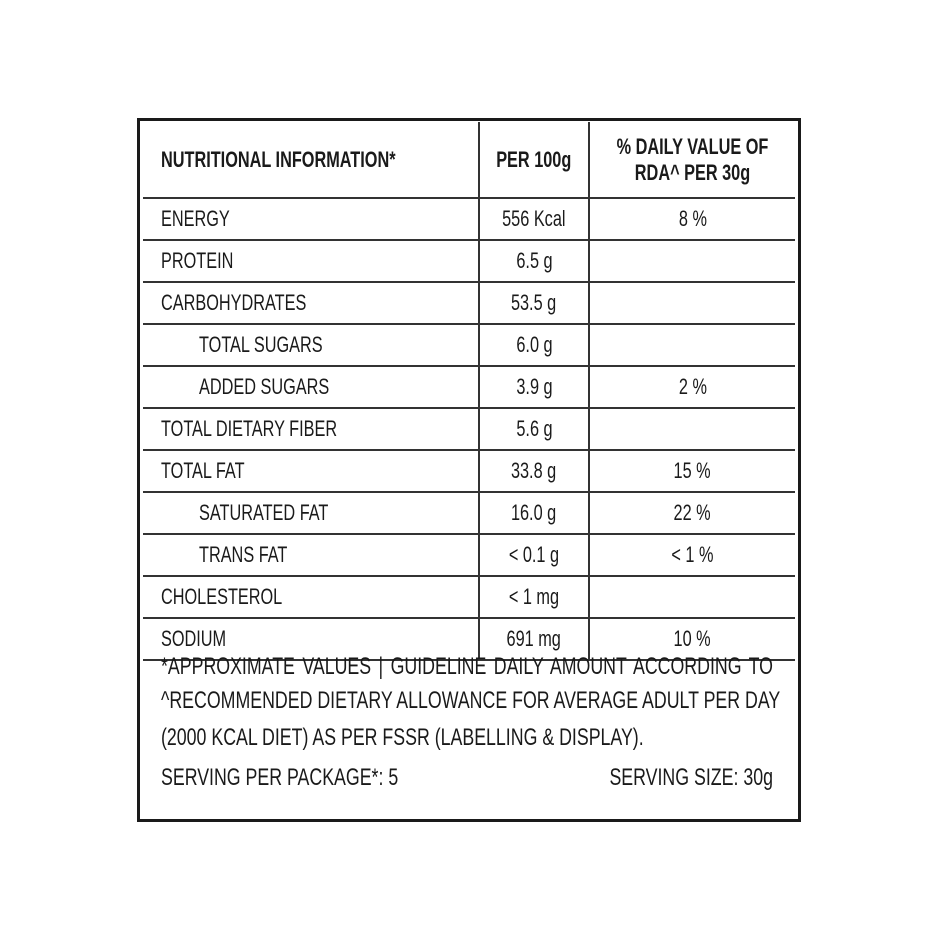 The height and width of the screenshot is (940, 940). Describe the element at coordinates (311, 554) in the screenshot. I see `nutrient-name: TRANS FAT` at that location.